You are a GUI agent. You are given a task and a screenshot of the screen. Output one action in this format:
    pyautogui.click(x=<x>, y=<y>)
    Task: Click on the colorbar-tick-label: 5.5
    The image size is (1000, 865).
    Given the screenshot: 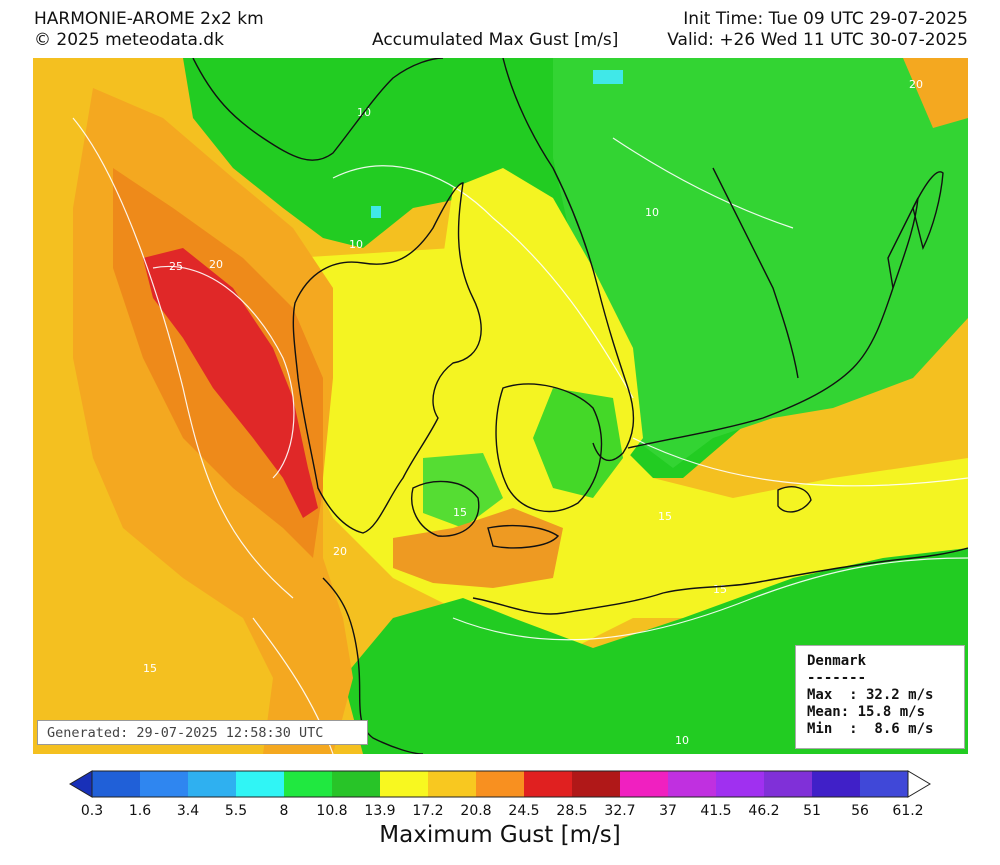 What is the action you would take?
    pyautogui.click(x=236, y=811)
    